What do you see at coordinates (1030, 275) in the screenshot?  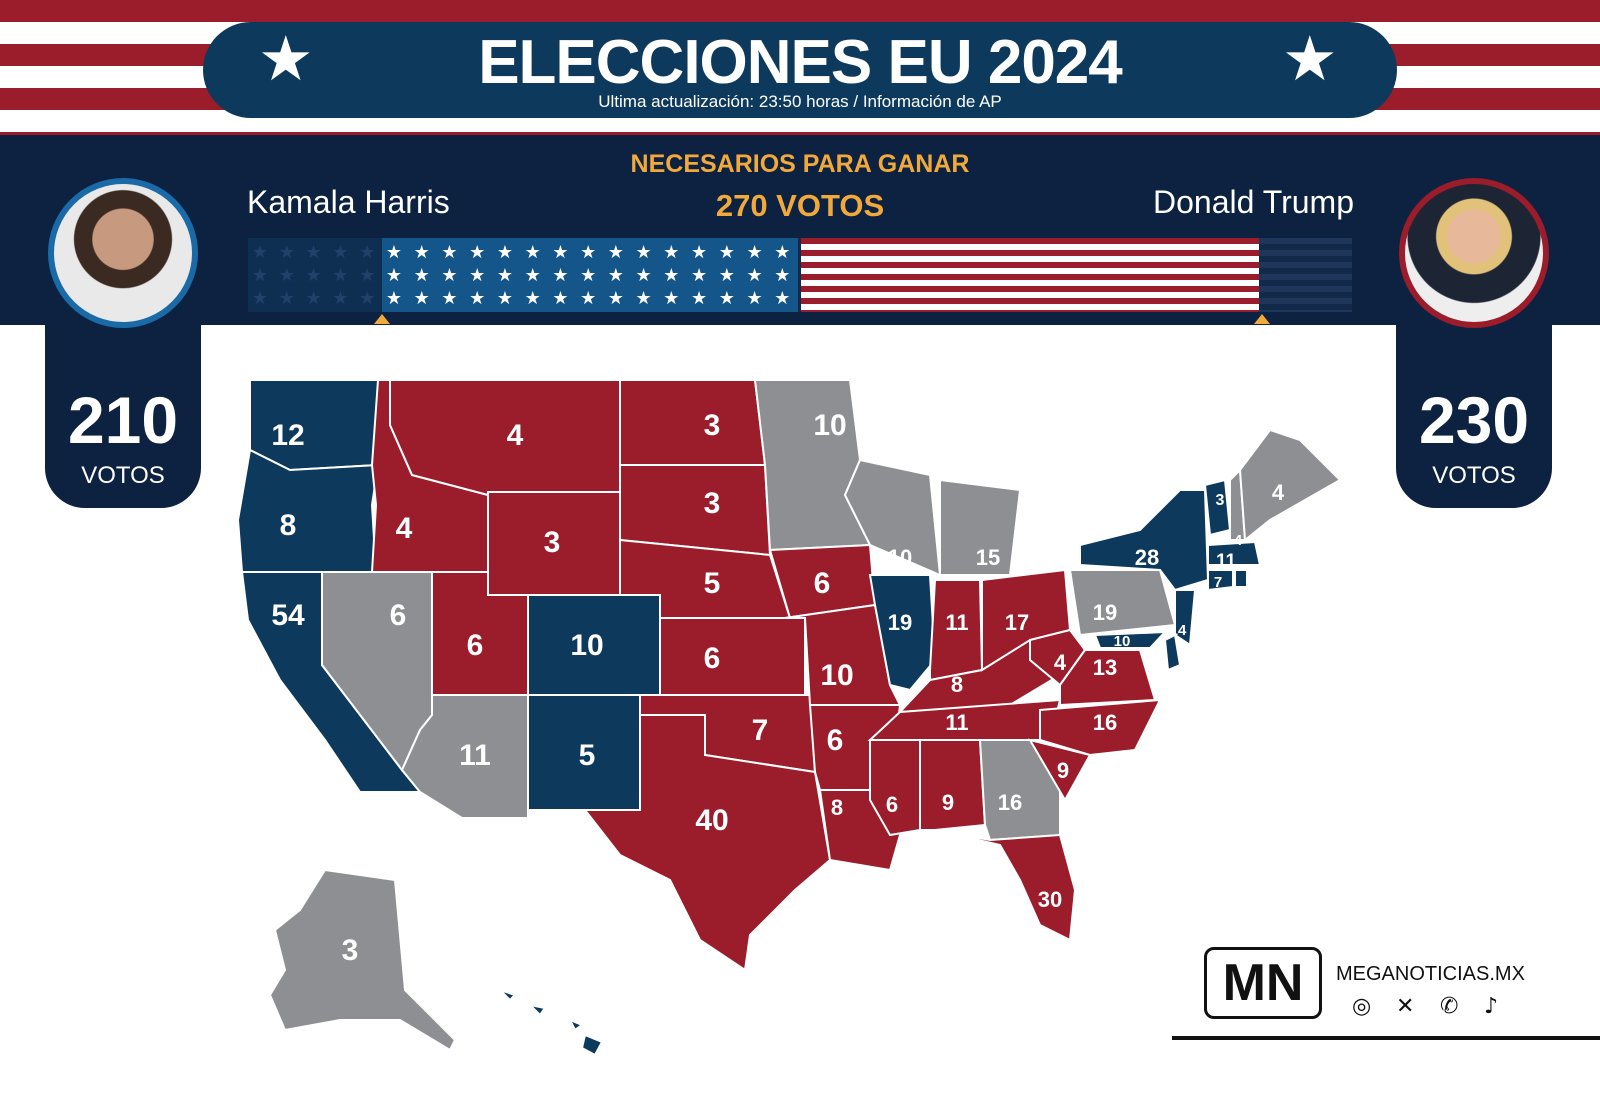 I see `trump-progress-bar` at bounding box center [1030, 275].